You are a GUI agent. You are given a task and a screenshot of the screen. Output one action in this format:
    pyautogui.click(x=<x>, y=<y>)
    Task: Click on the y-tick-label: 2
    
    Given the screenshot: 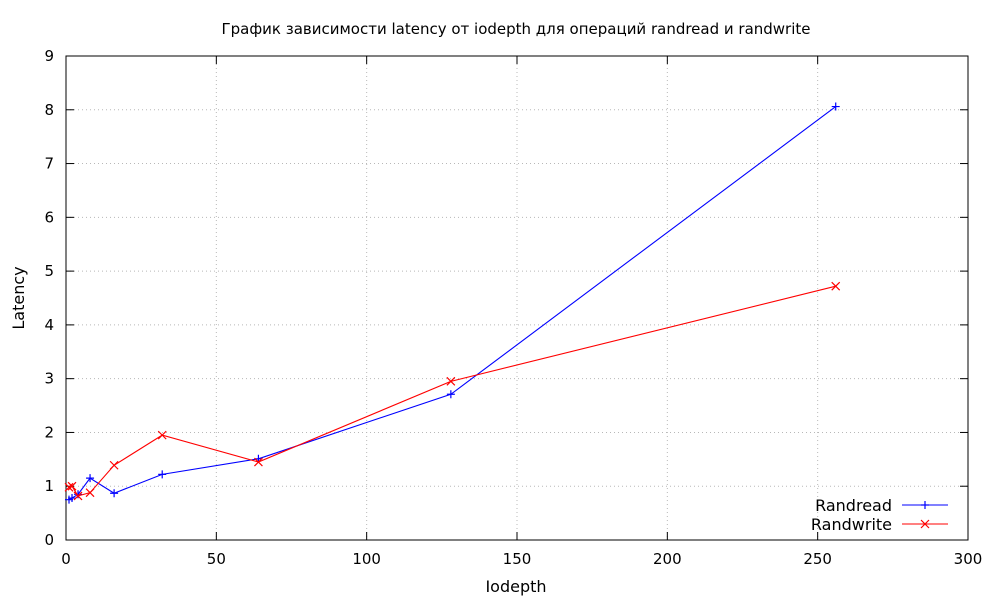 What is the action you would take?
    pyautogui.click(x=49, y=432)
    